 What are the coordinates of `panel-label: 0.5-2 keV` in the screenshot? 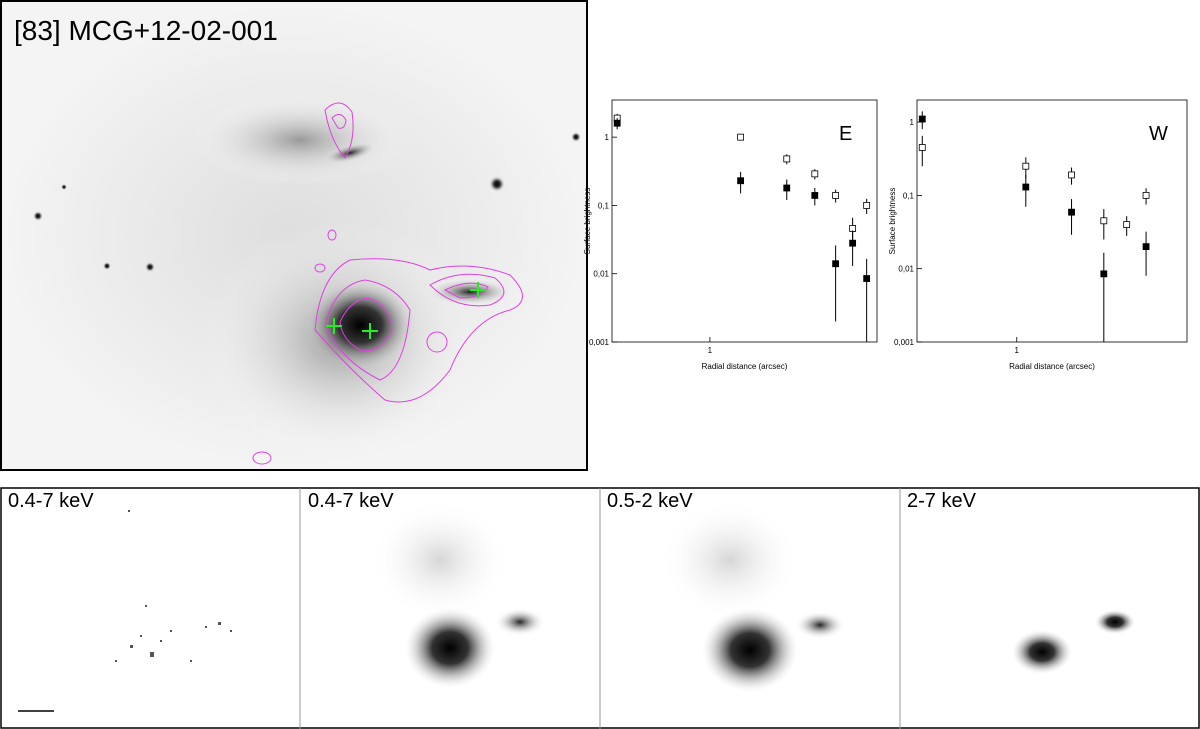 It's located at (650, 501).